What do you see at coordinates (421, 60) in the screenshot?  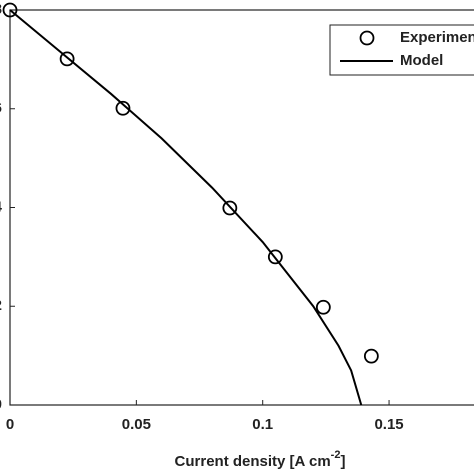 I see `legend-label: Model` at bounding box center [421, 60].